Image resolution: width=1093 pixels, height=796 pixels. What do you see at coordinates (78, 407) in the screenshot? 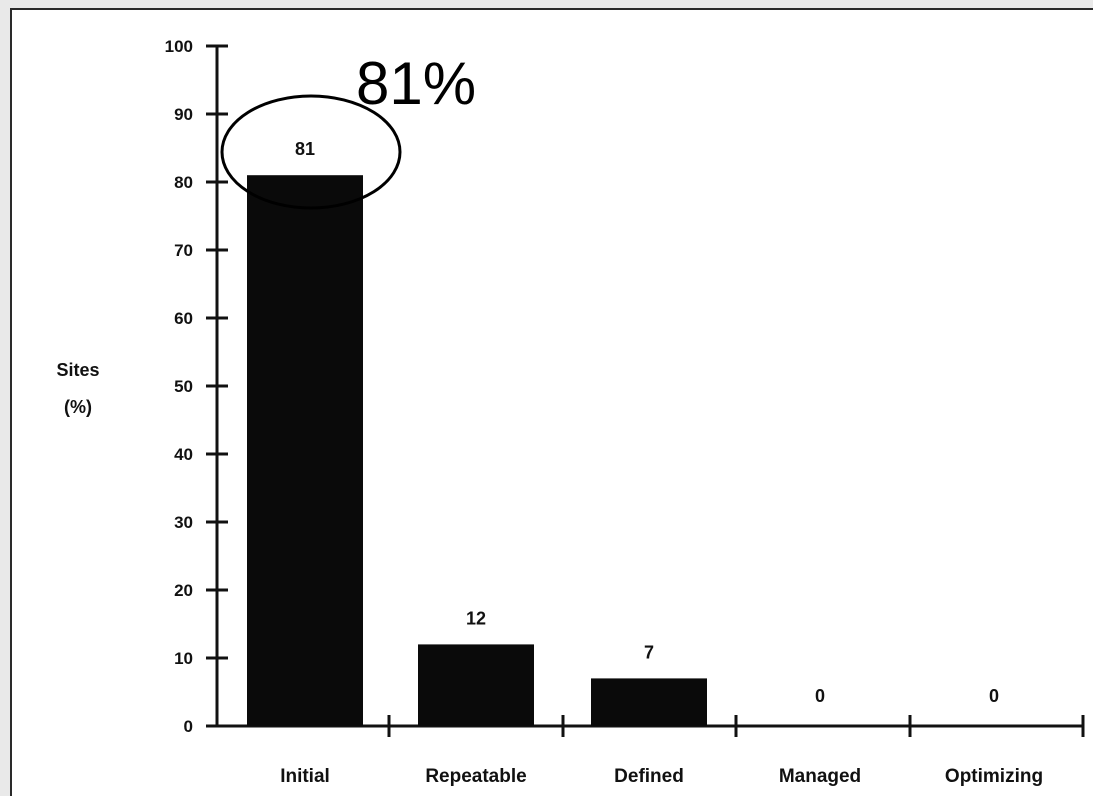
I see `y-axis-label-line2: (%)` at bounding box center [78, 407].